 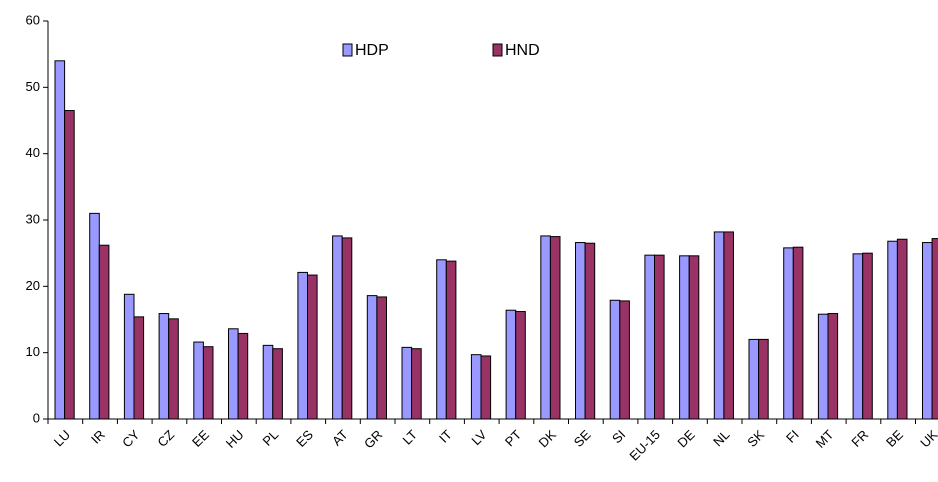 I want to click on x-tick-label: EU-15, so click(x=644, y=445).